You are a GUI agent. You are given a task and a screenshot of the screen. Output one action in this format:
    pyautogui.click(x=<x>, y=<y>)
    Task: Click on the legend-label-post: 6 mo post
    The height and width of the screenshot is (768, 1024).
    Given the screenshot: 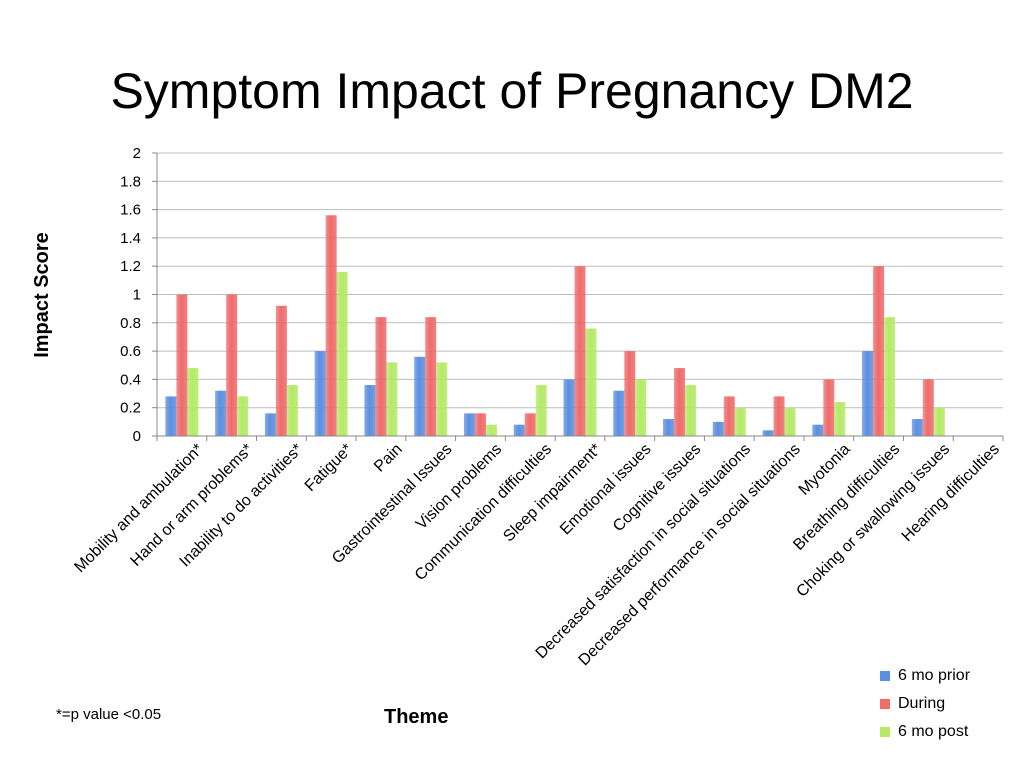 What is the action you would take?
    pyautogui.click(x=933, y=731)
    